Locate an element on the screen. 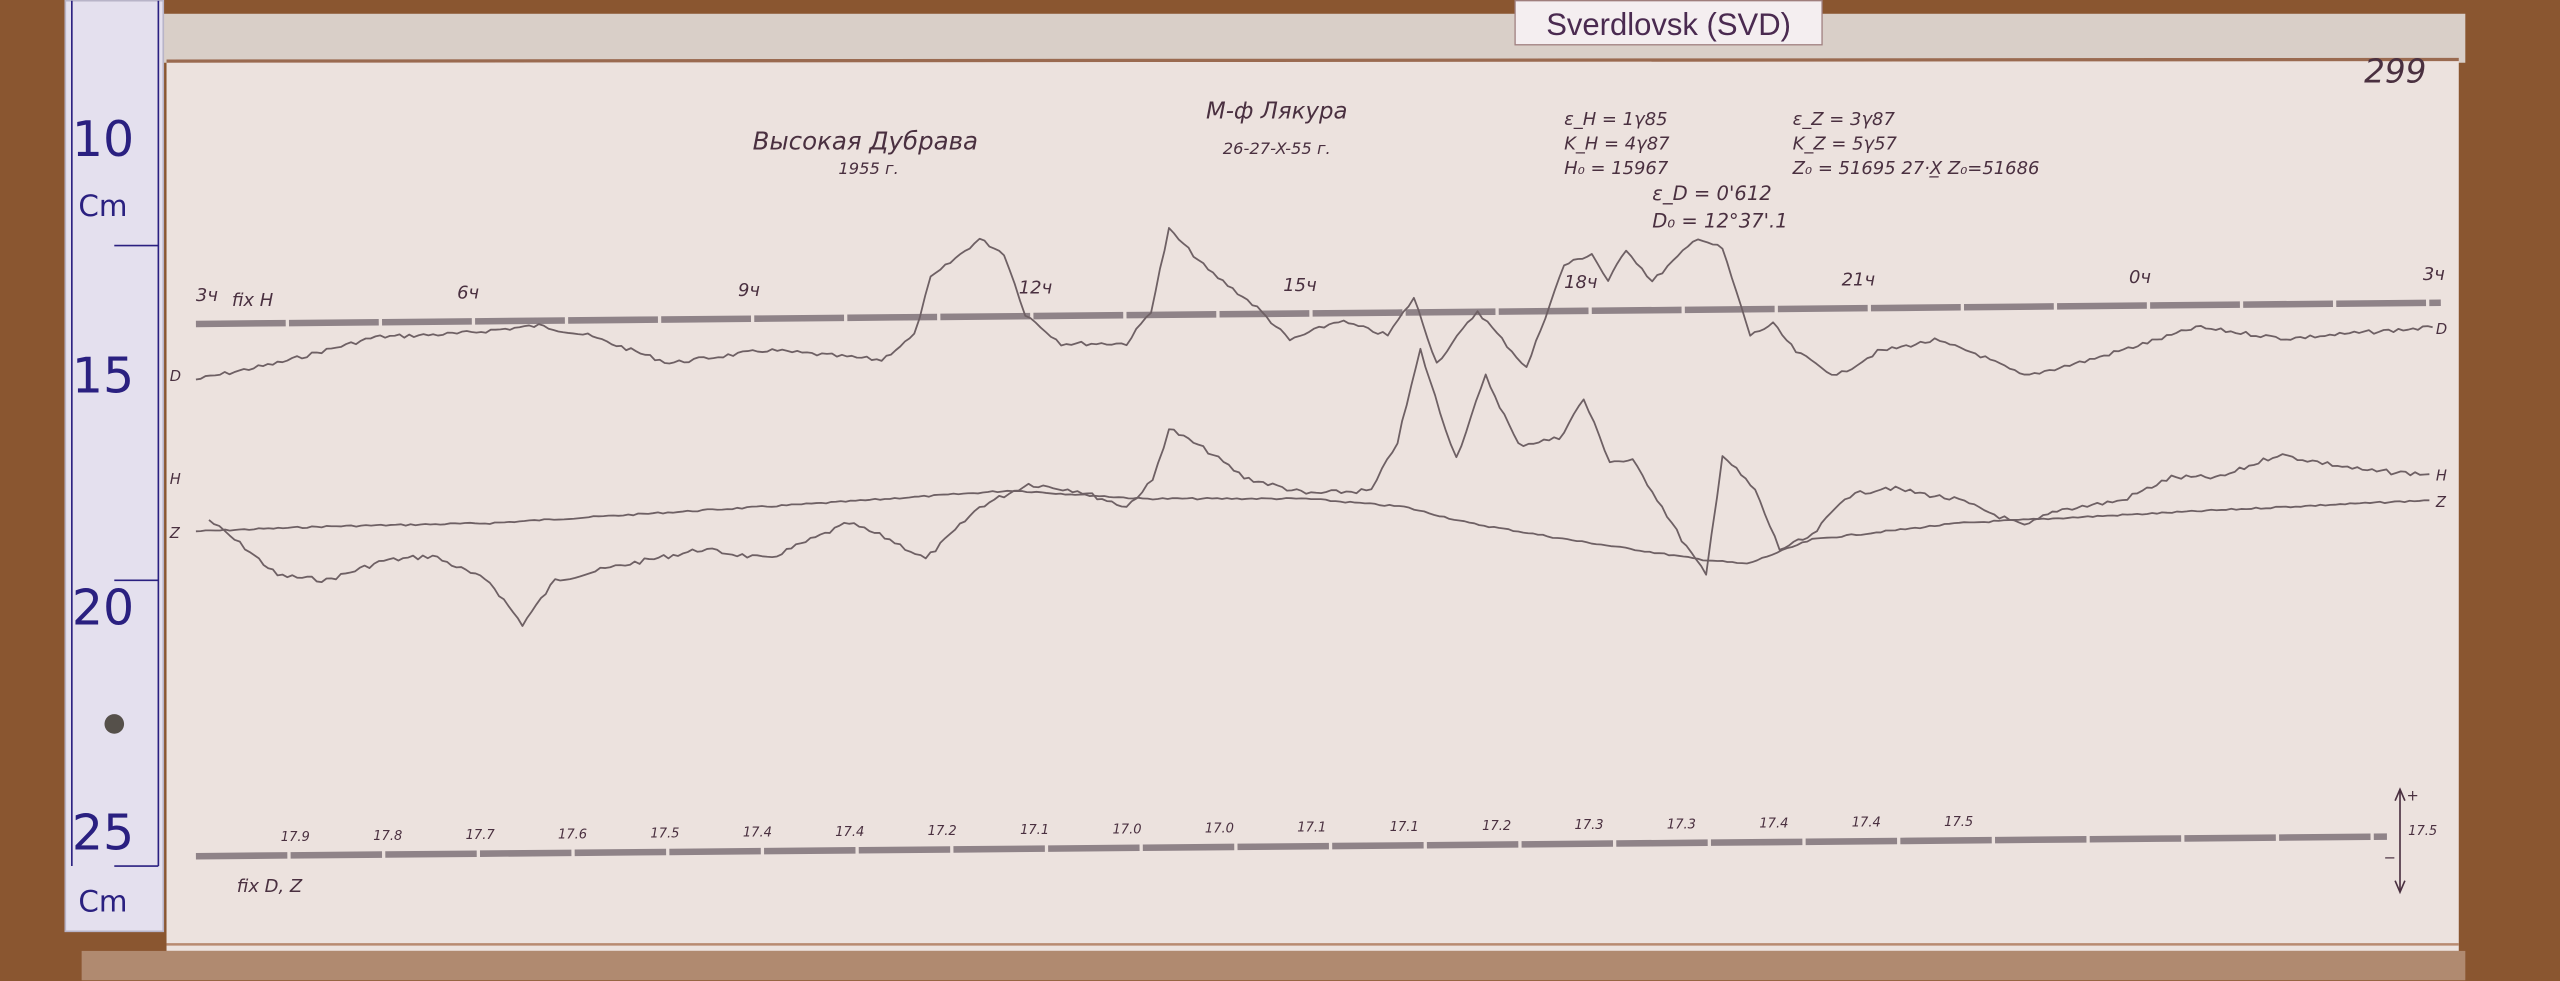 Image resolution: width=2560 pixels, height=981 pixels. scale-plus: + is located at coordinates (2413, 796).